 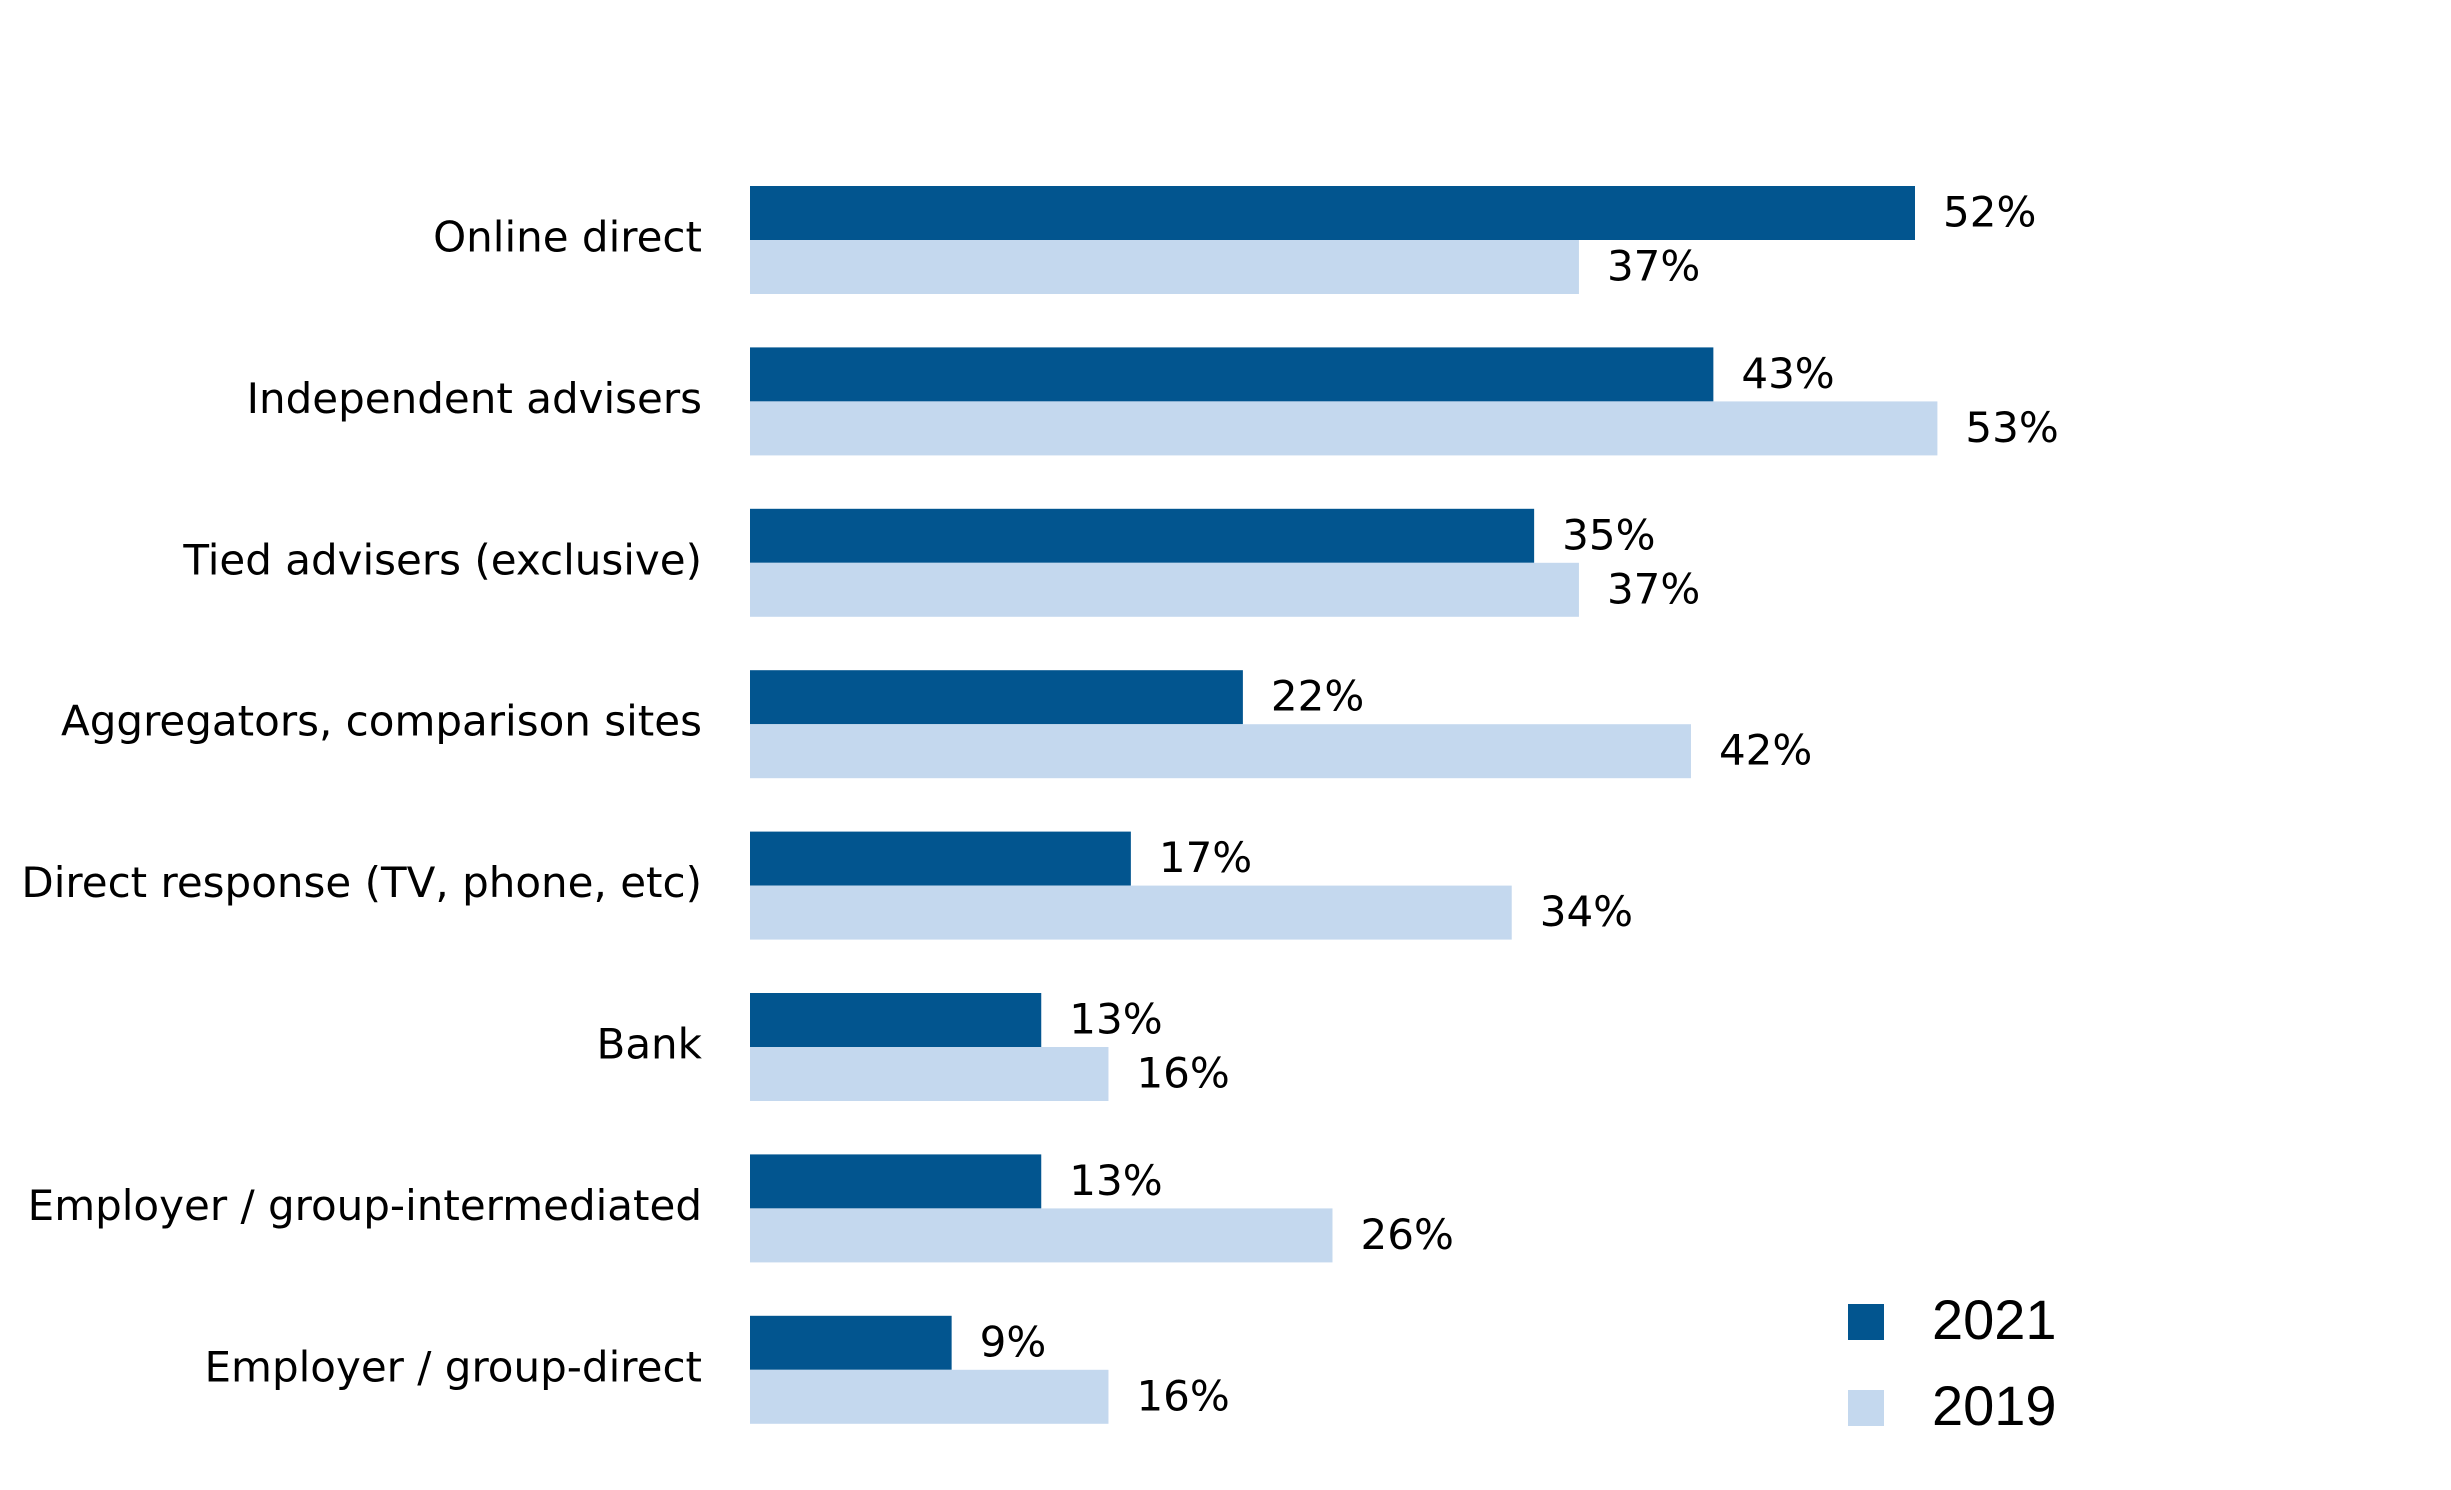 I want to click on value-label-2021: 52%, so click(x=1989, y=212).